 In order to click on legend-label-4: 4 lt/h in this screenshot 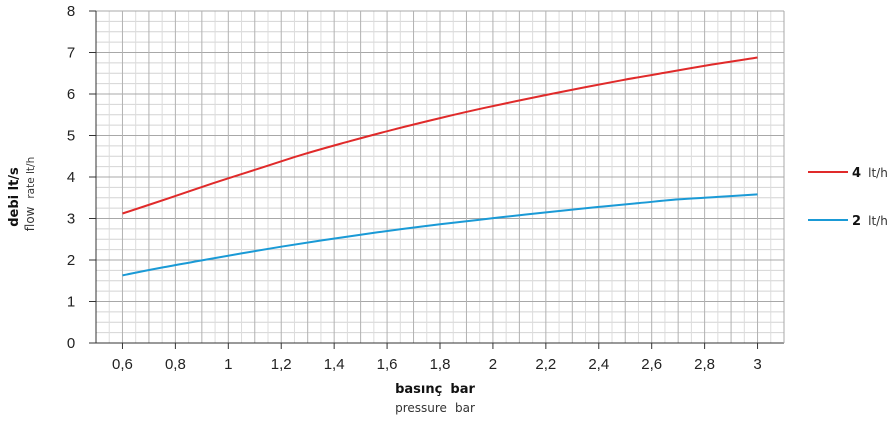, I will do `click(870, 171)`.